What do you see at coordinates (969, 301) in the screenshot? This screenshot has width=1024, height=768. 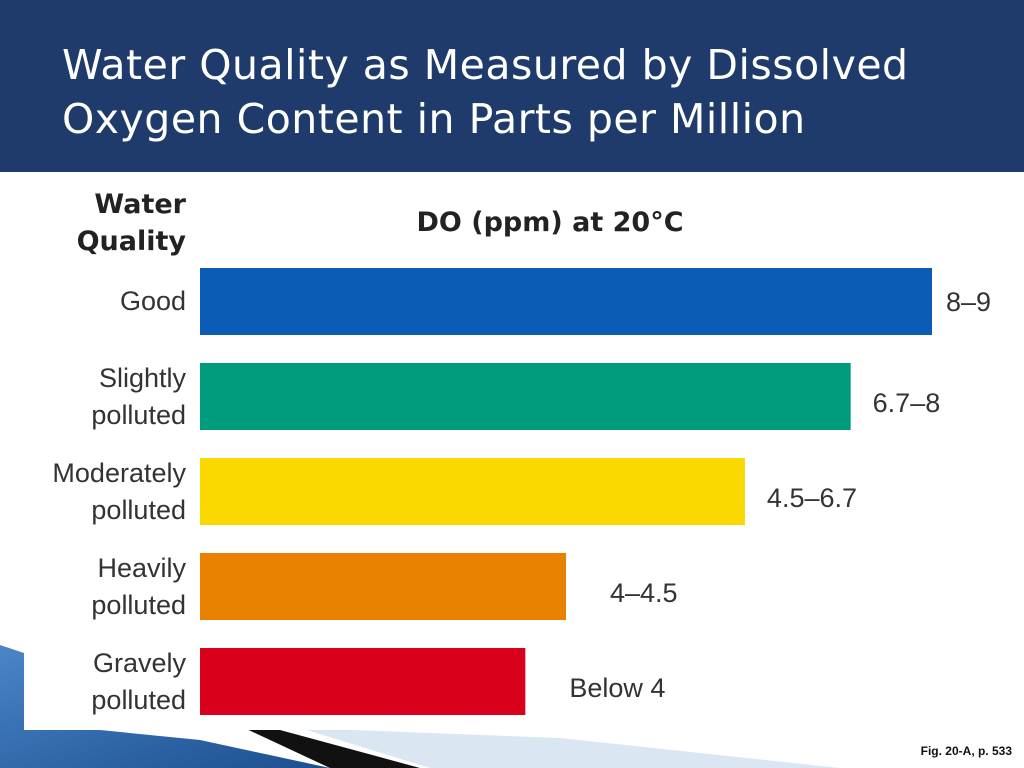 I see `value-label: 8–9` at bounding box center [969, 301].